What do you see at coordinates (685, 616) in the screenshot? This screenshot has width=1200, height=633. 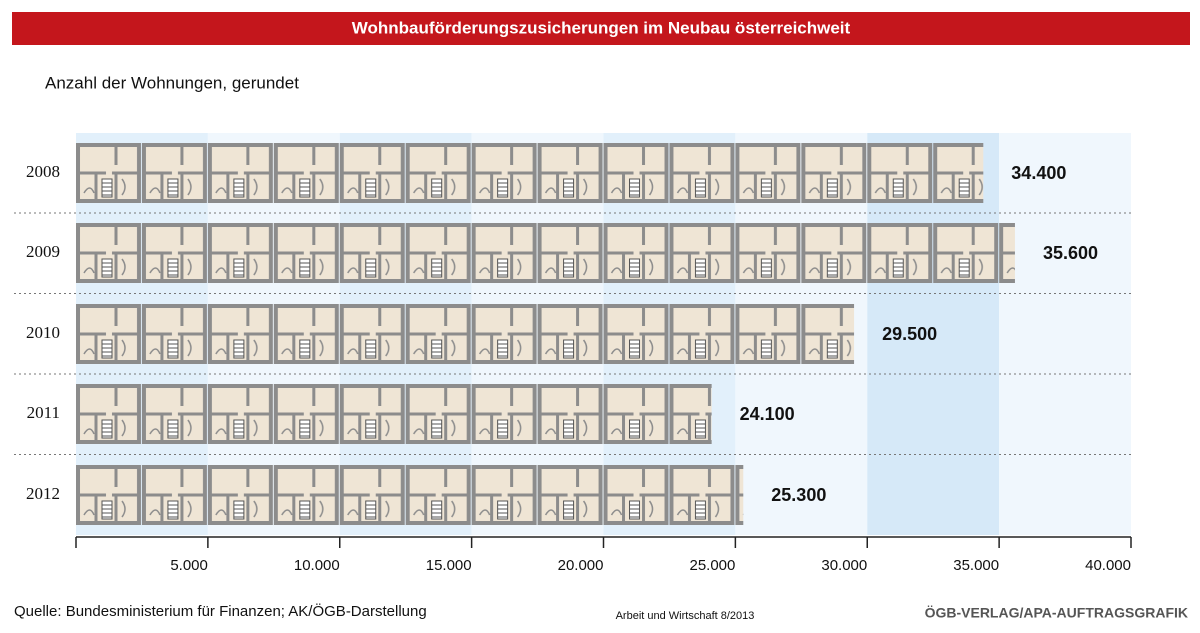 I see `publication: Arbeit und Wirtschaft 8/2013` at bounding box center [685, 616].